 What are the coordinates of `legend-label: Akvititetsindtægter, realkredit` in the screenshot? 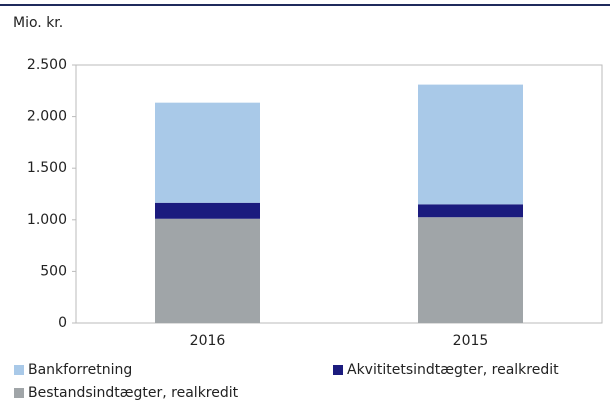 It's located at (453, 370).